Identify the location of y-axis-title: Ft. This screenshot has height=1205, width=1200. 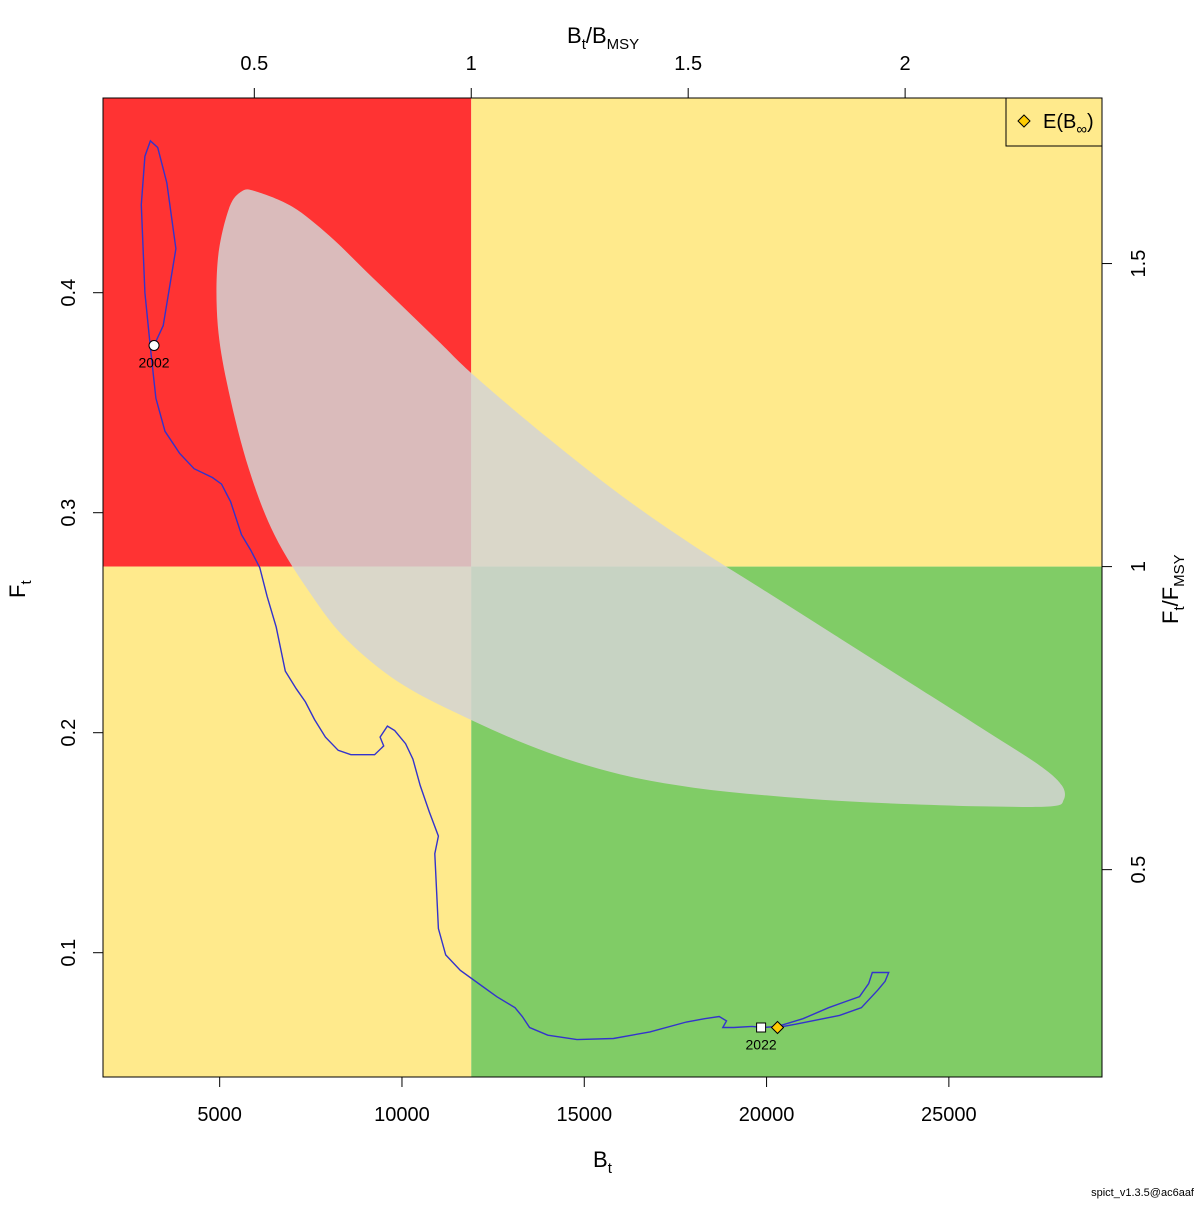
(20, 589).